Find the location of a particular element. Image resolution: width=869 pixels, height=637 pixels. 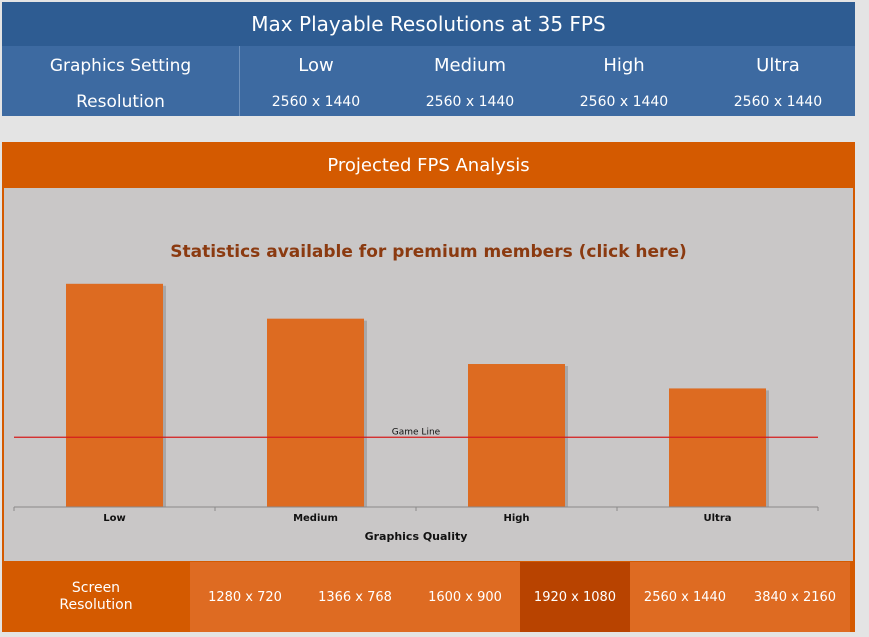

x-tick-label-medium: Medium is located at coordinates (315, 518).